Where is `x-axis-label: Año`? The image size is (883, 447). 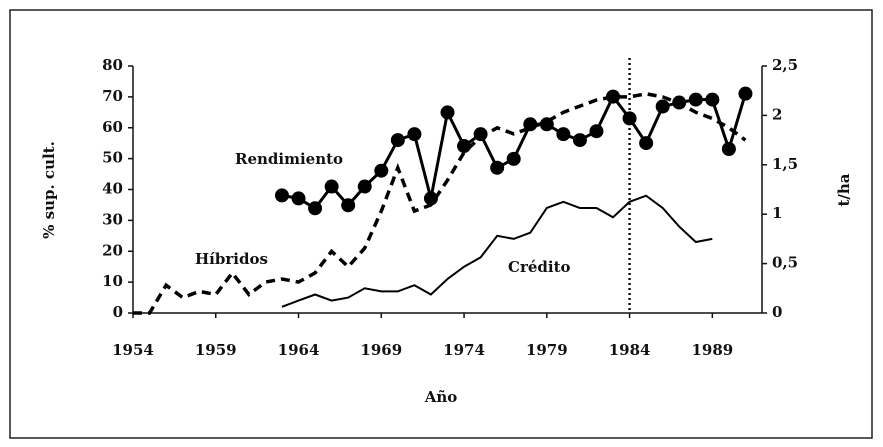 x-axis-label: Año is located at coordinates (441, 397).